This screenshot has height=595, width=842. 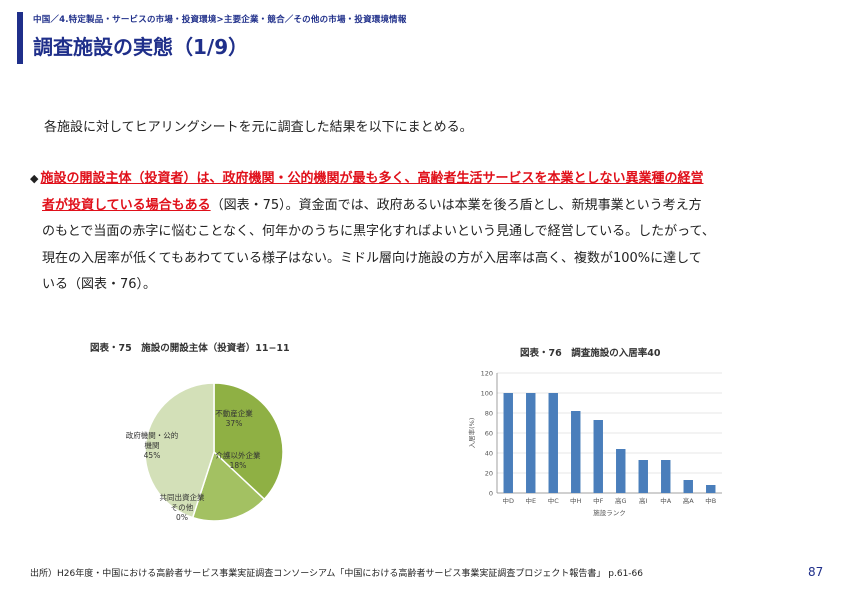 What do you see at coordinates (689, 500) in the screenshot?
I see `x-tick-label: 高A` at bounding box center [689, 500].